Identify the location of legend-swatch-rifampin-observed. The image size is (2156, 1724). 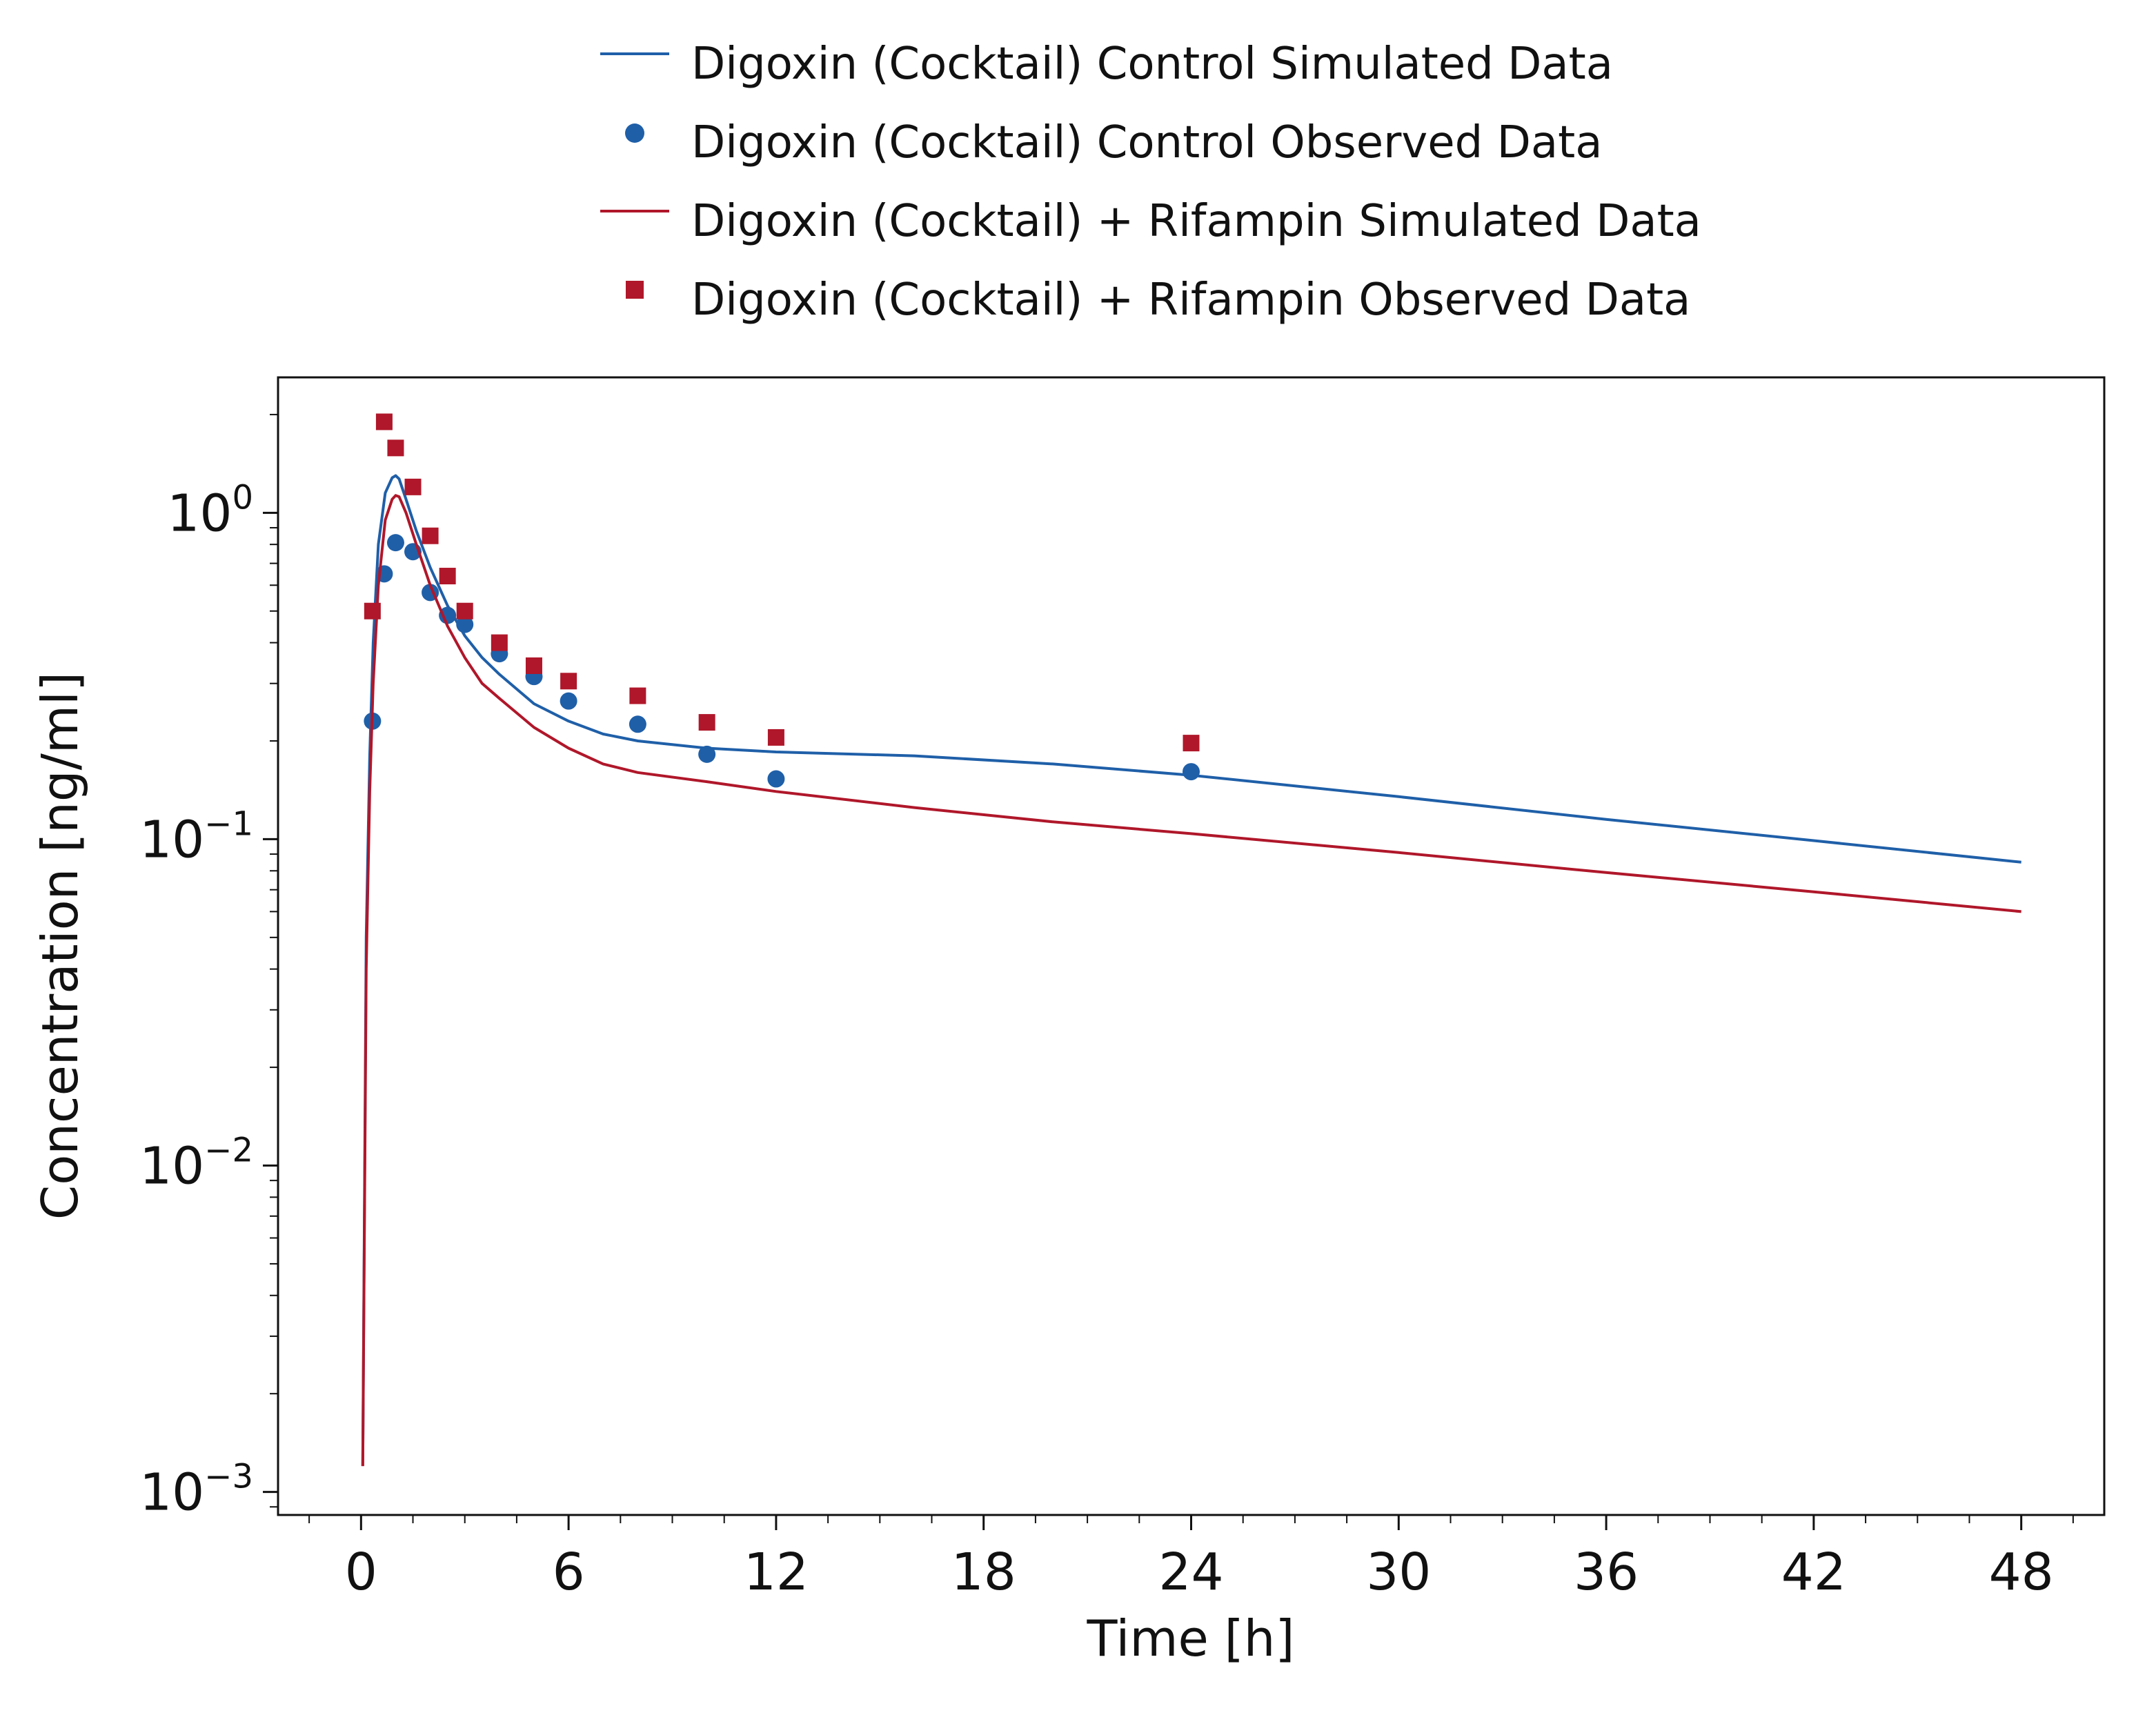
(635, 290).